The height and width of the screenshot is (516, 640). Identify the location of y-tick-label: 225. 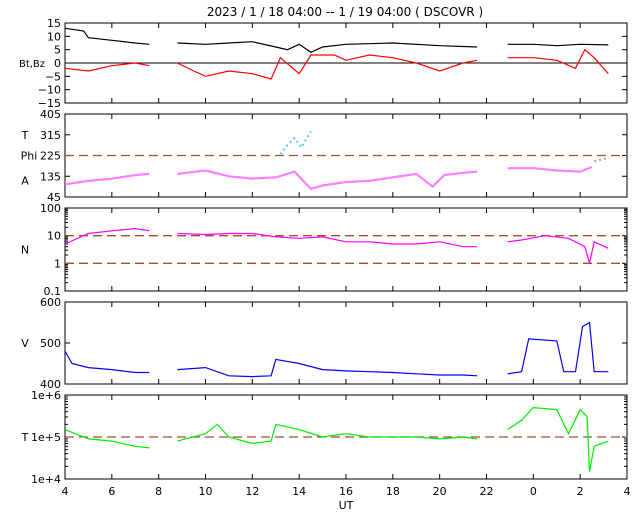
(50, 156).